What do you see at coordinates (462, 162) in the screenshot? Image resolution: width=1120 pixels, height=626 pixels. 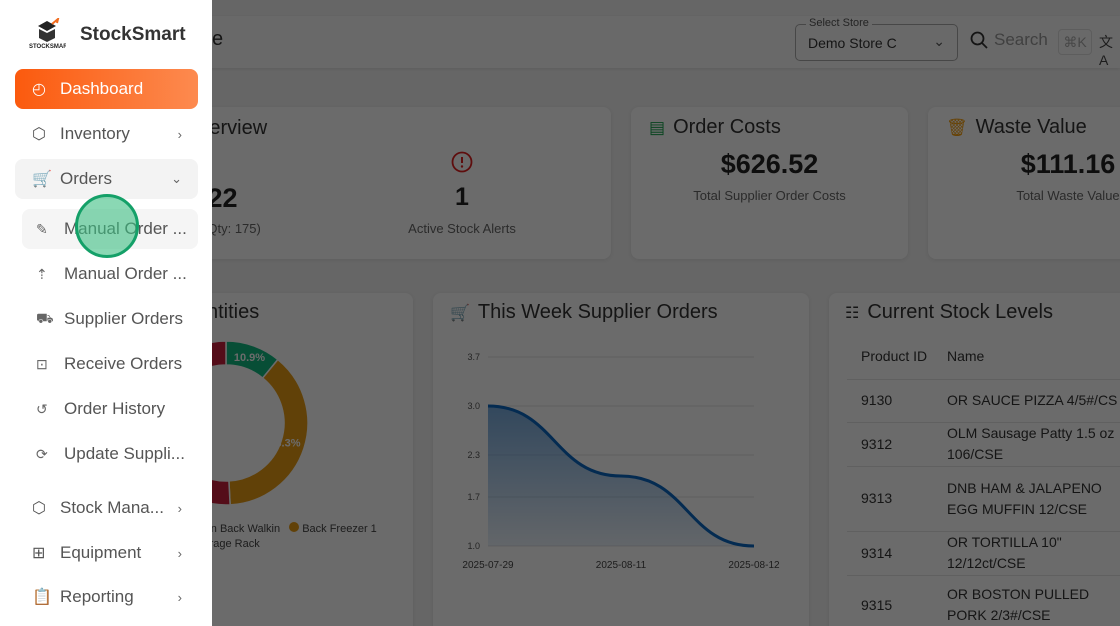 I see `alert-icon` at bounding box center [462, 162].